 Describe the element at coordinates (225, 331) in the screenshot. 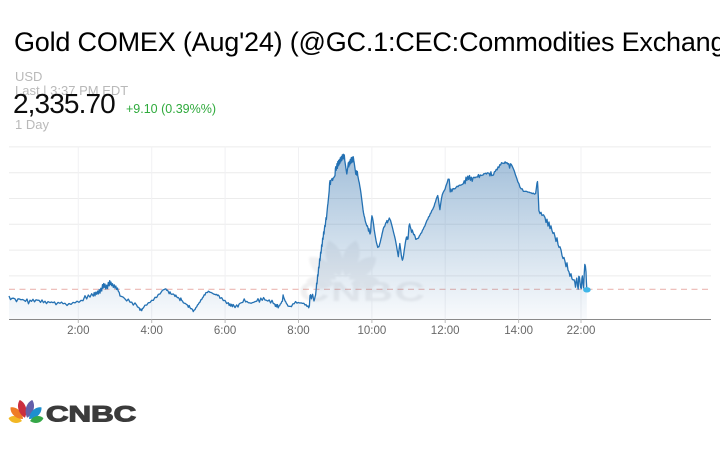

I see `svg-text: 6:00` at that location.